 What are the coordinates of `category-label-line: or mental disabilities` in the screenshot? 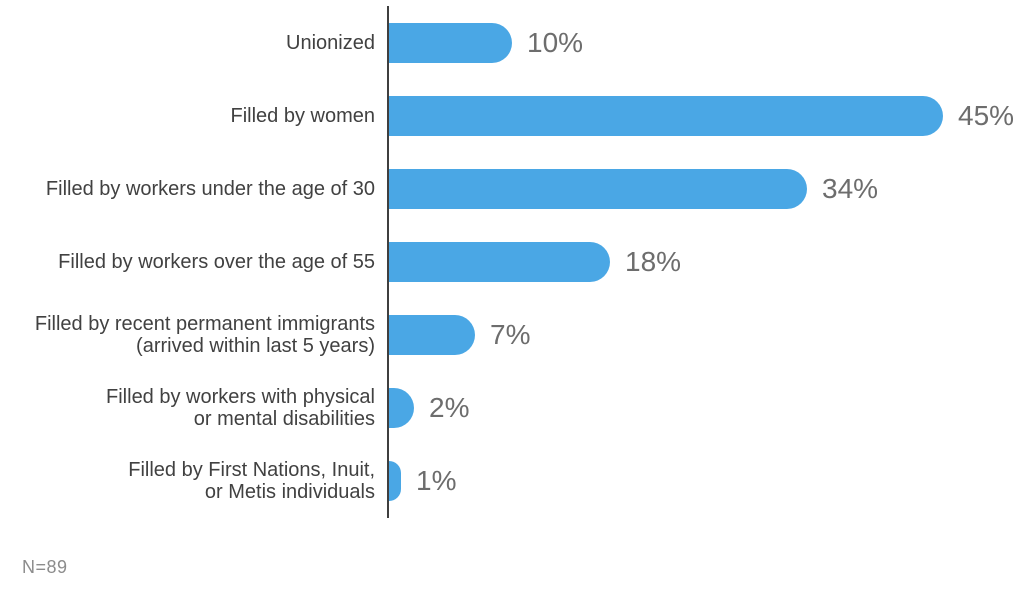 It's located at (284, 418).